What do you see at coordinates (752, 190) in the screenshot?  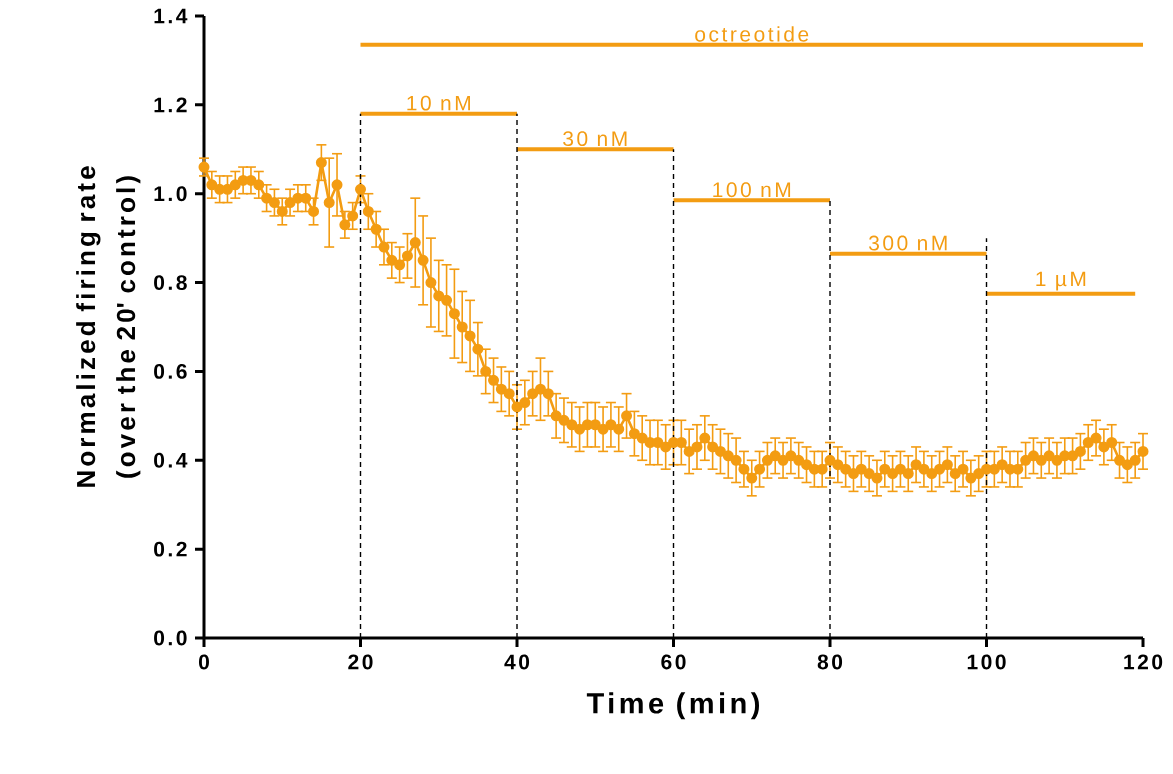 I see `series-label: 100 nM` at bounding box center [752, 190].